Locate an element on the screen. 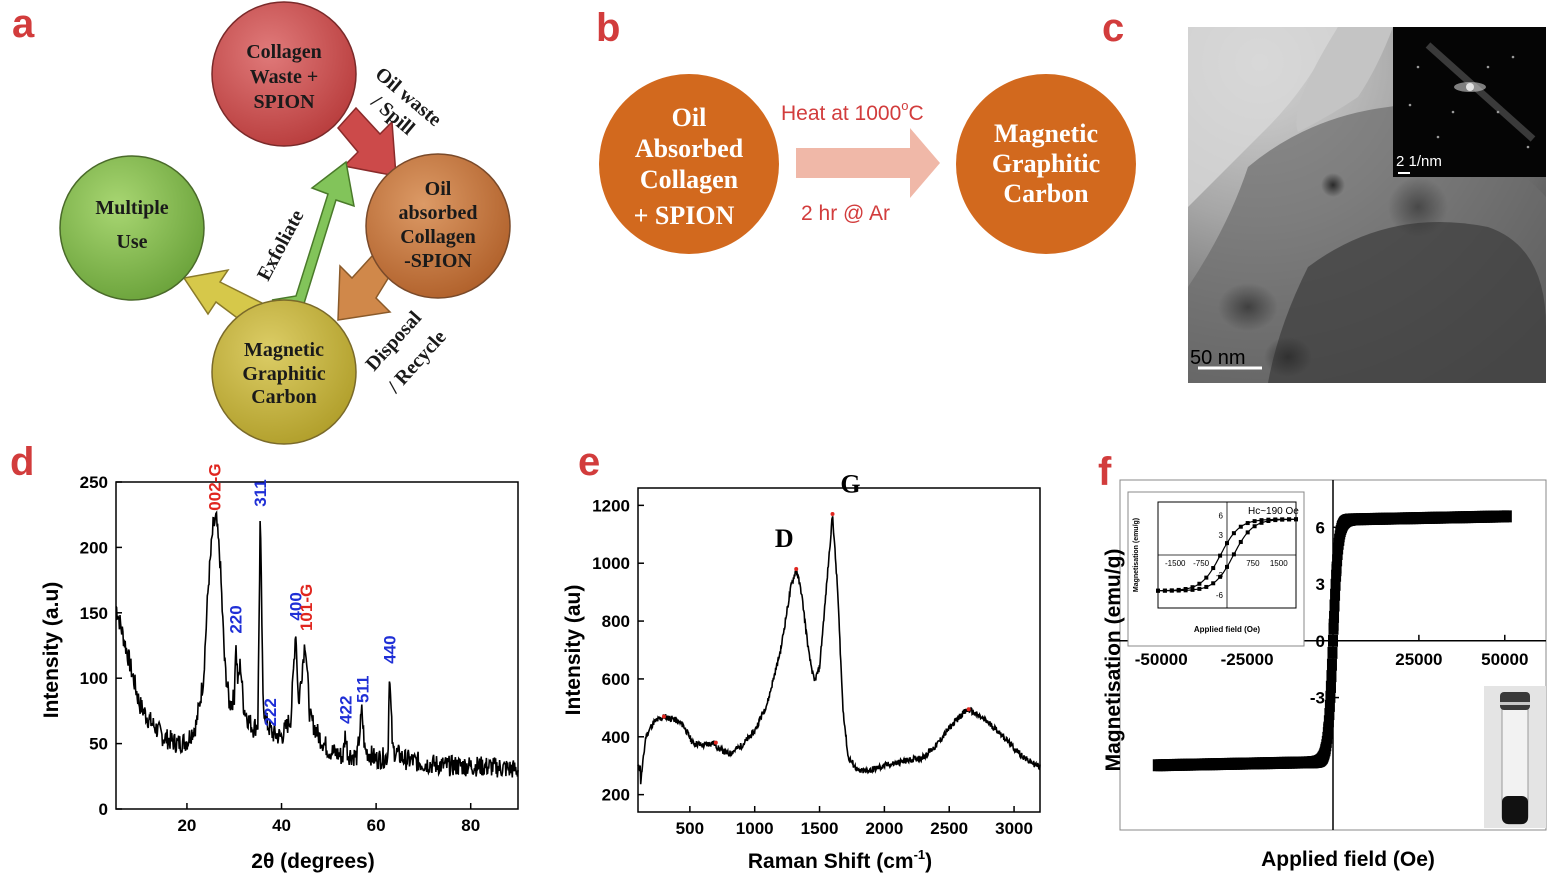 The image size is (1559, 880). d-ytick-label: 50 is located at coordinates (98, 744).